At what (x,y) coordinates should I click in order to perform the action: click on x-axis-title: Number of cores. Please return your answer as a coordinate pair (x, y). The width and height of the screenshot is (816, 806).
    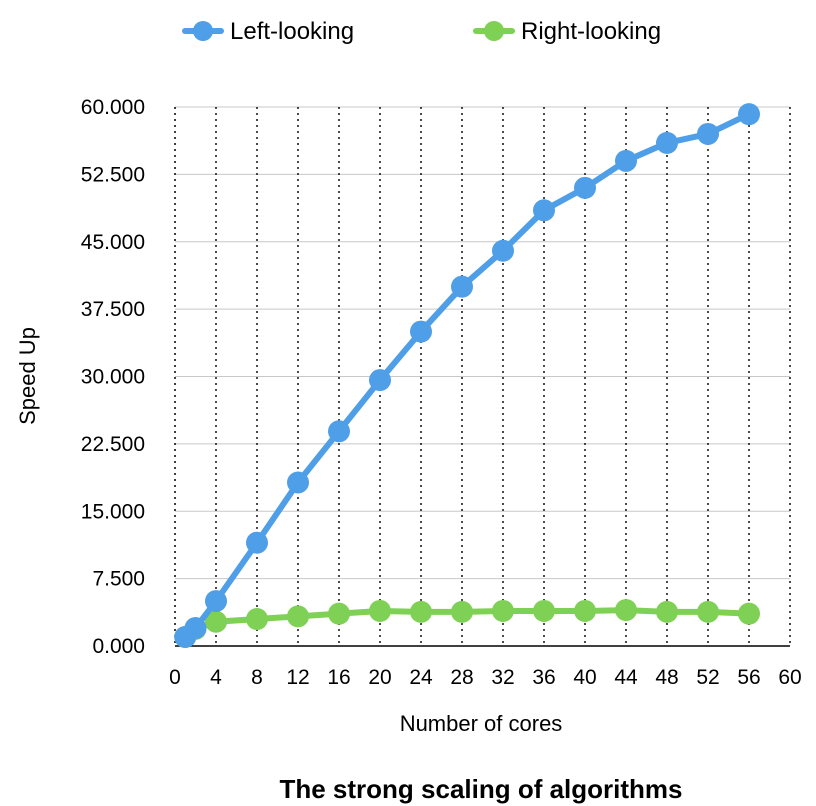
    Looking at the image, I should click on (481, 723).